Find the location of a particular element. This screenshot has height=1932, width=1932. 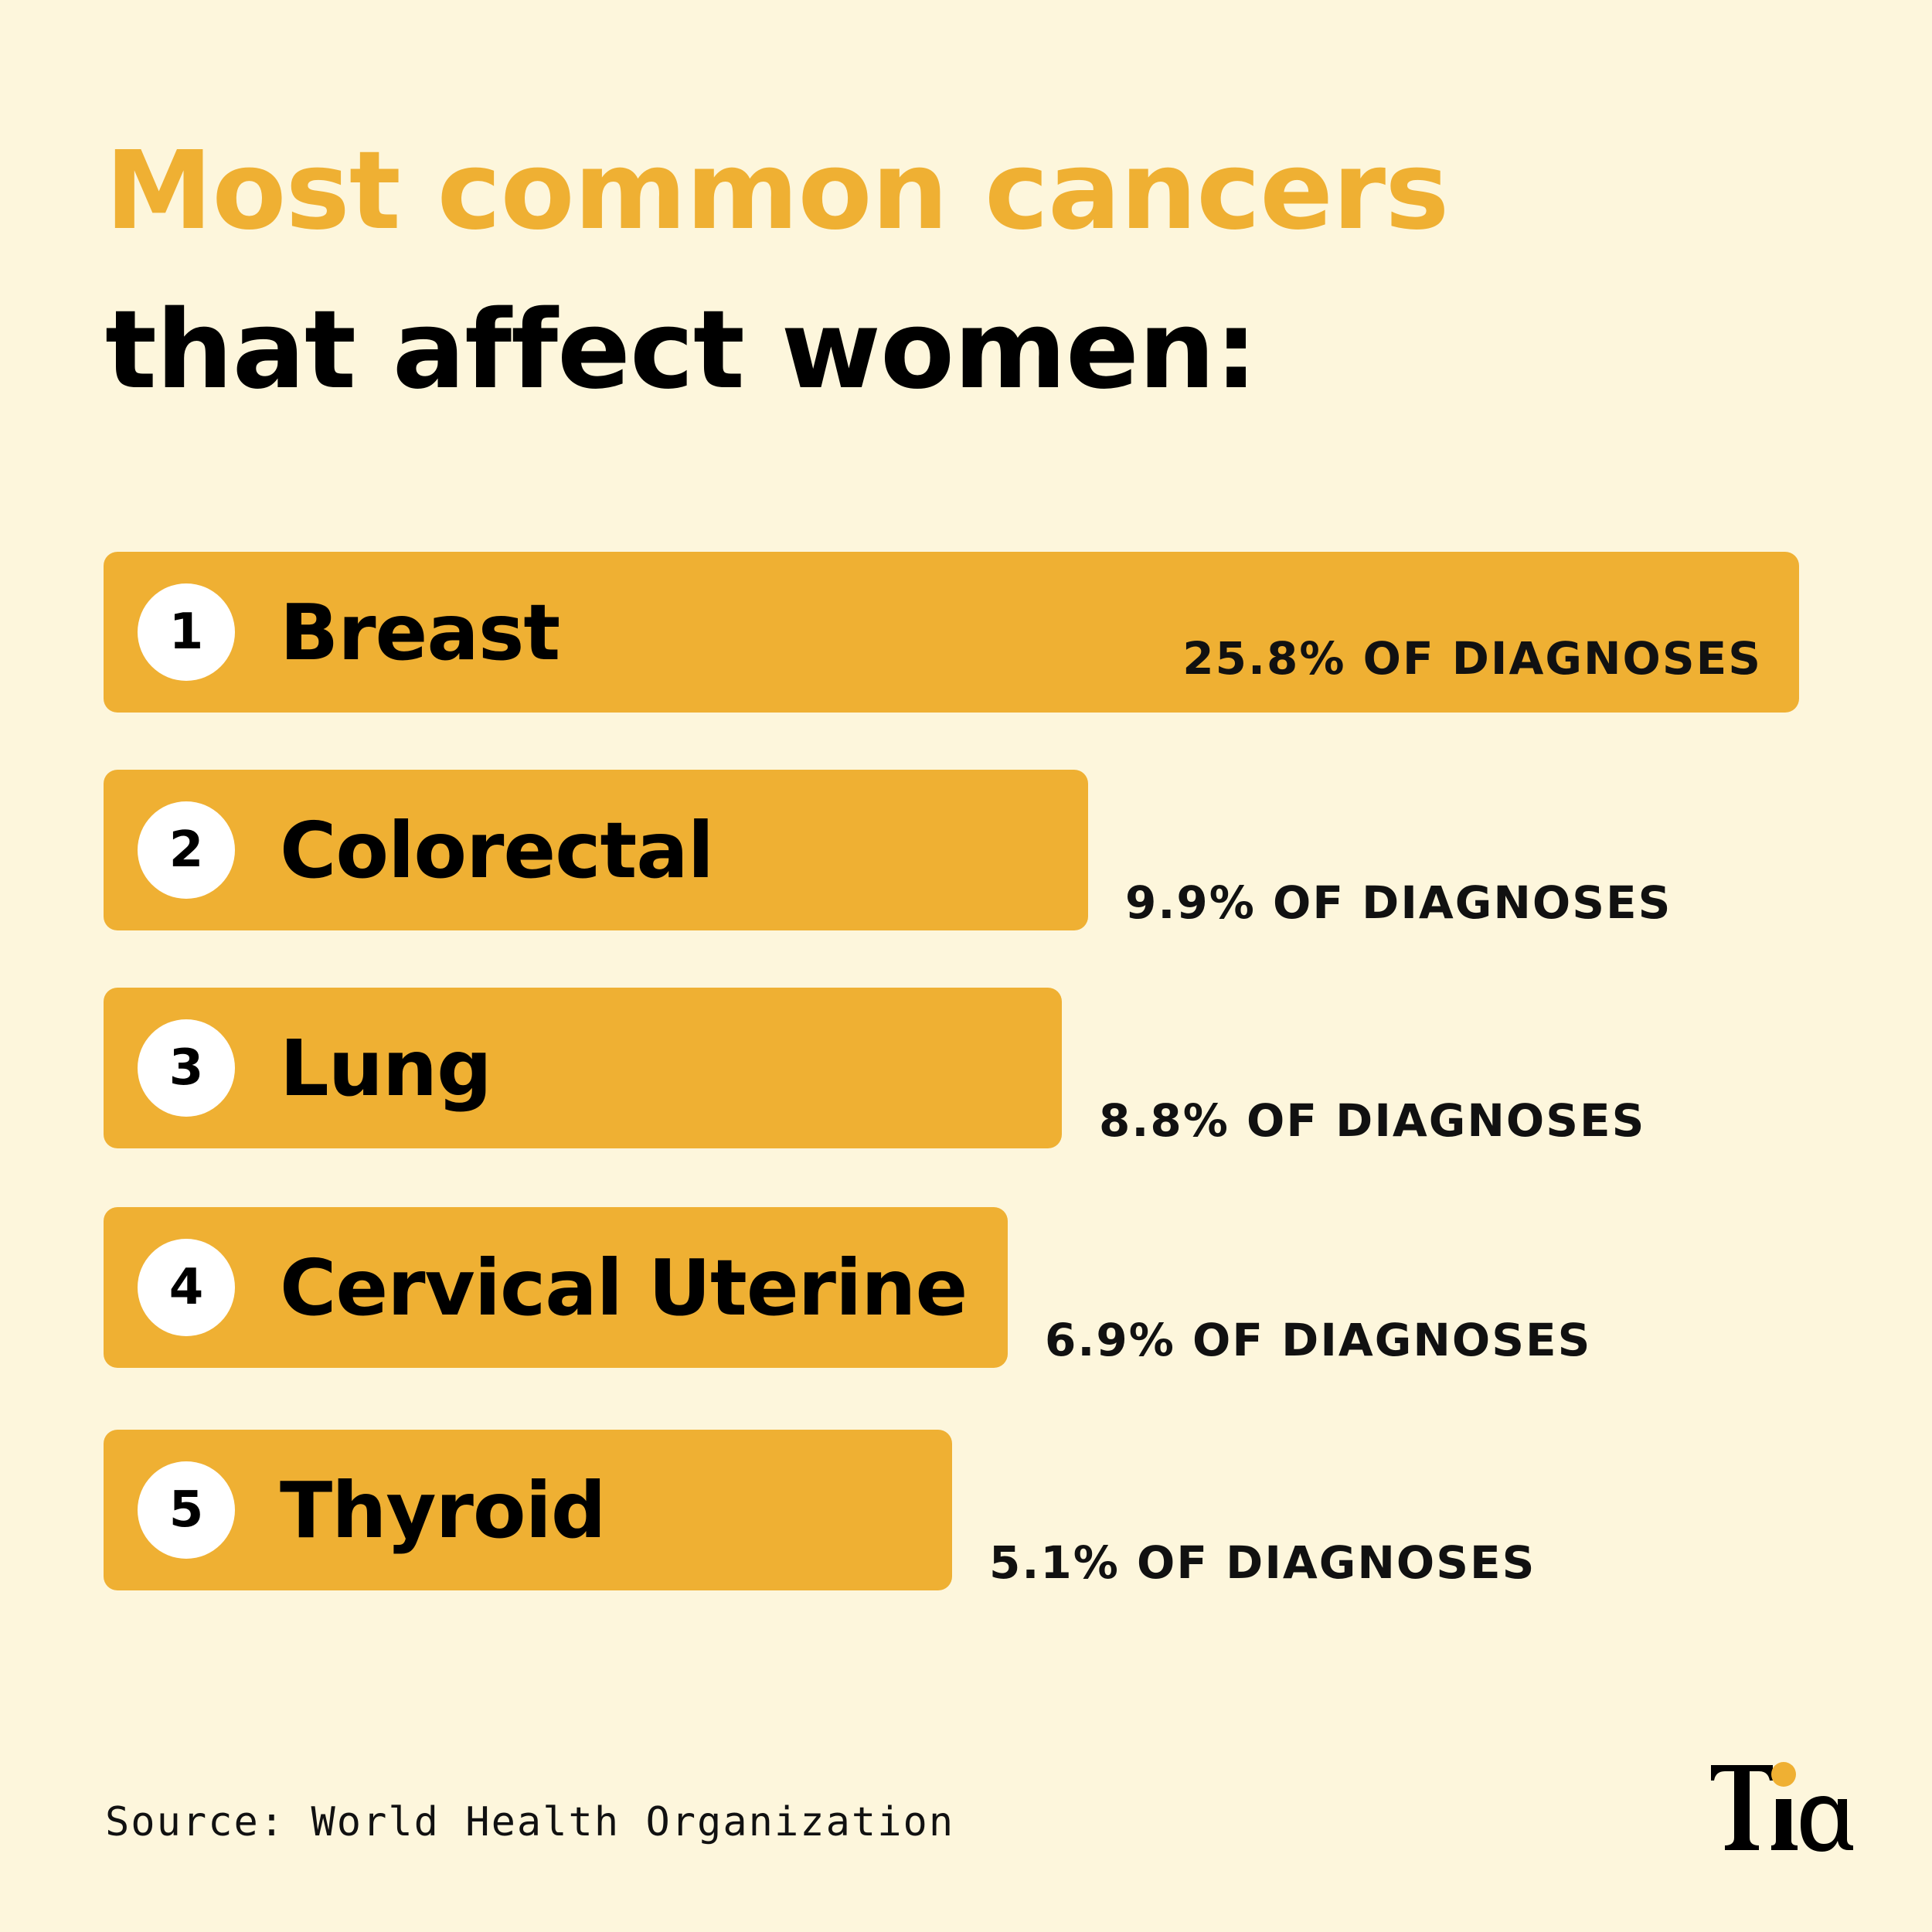

cancer-label-4: Cervical Uterine is located at coordinates (624, 1288).